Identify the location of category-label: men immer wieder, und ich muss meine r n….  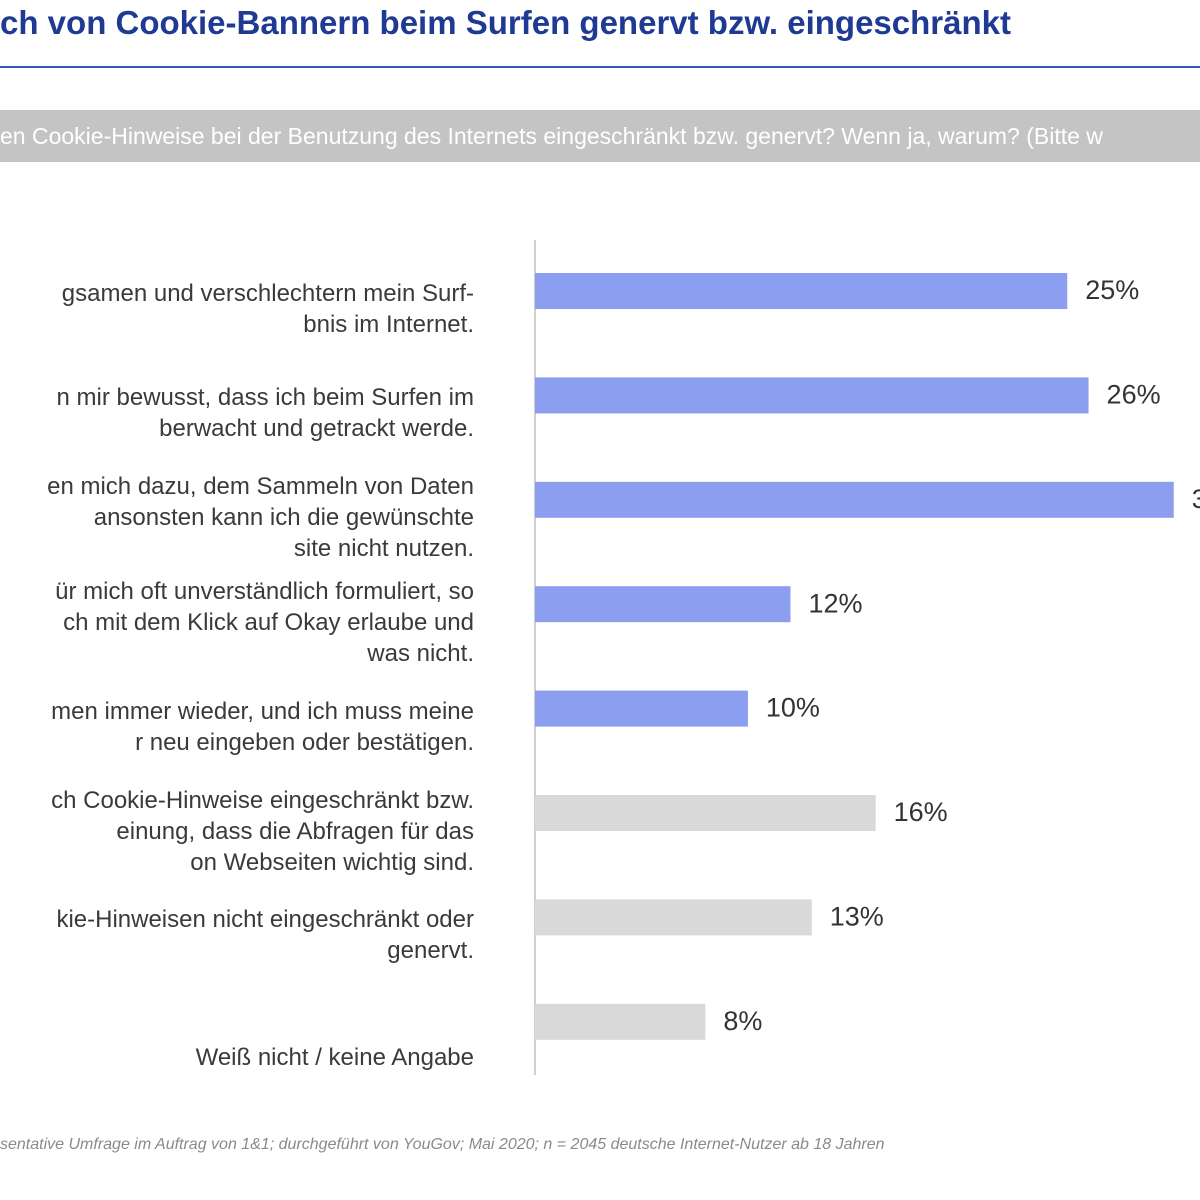
(262, 726).